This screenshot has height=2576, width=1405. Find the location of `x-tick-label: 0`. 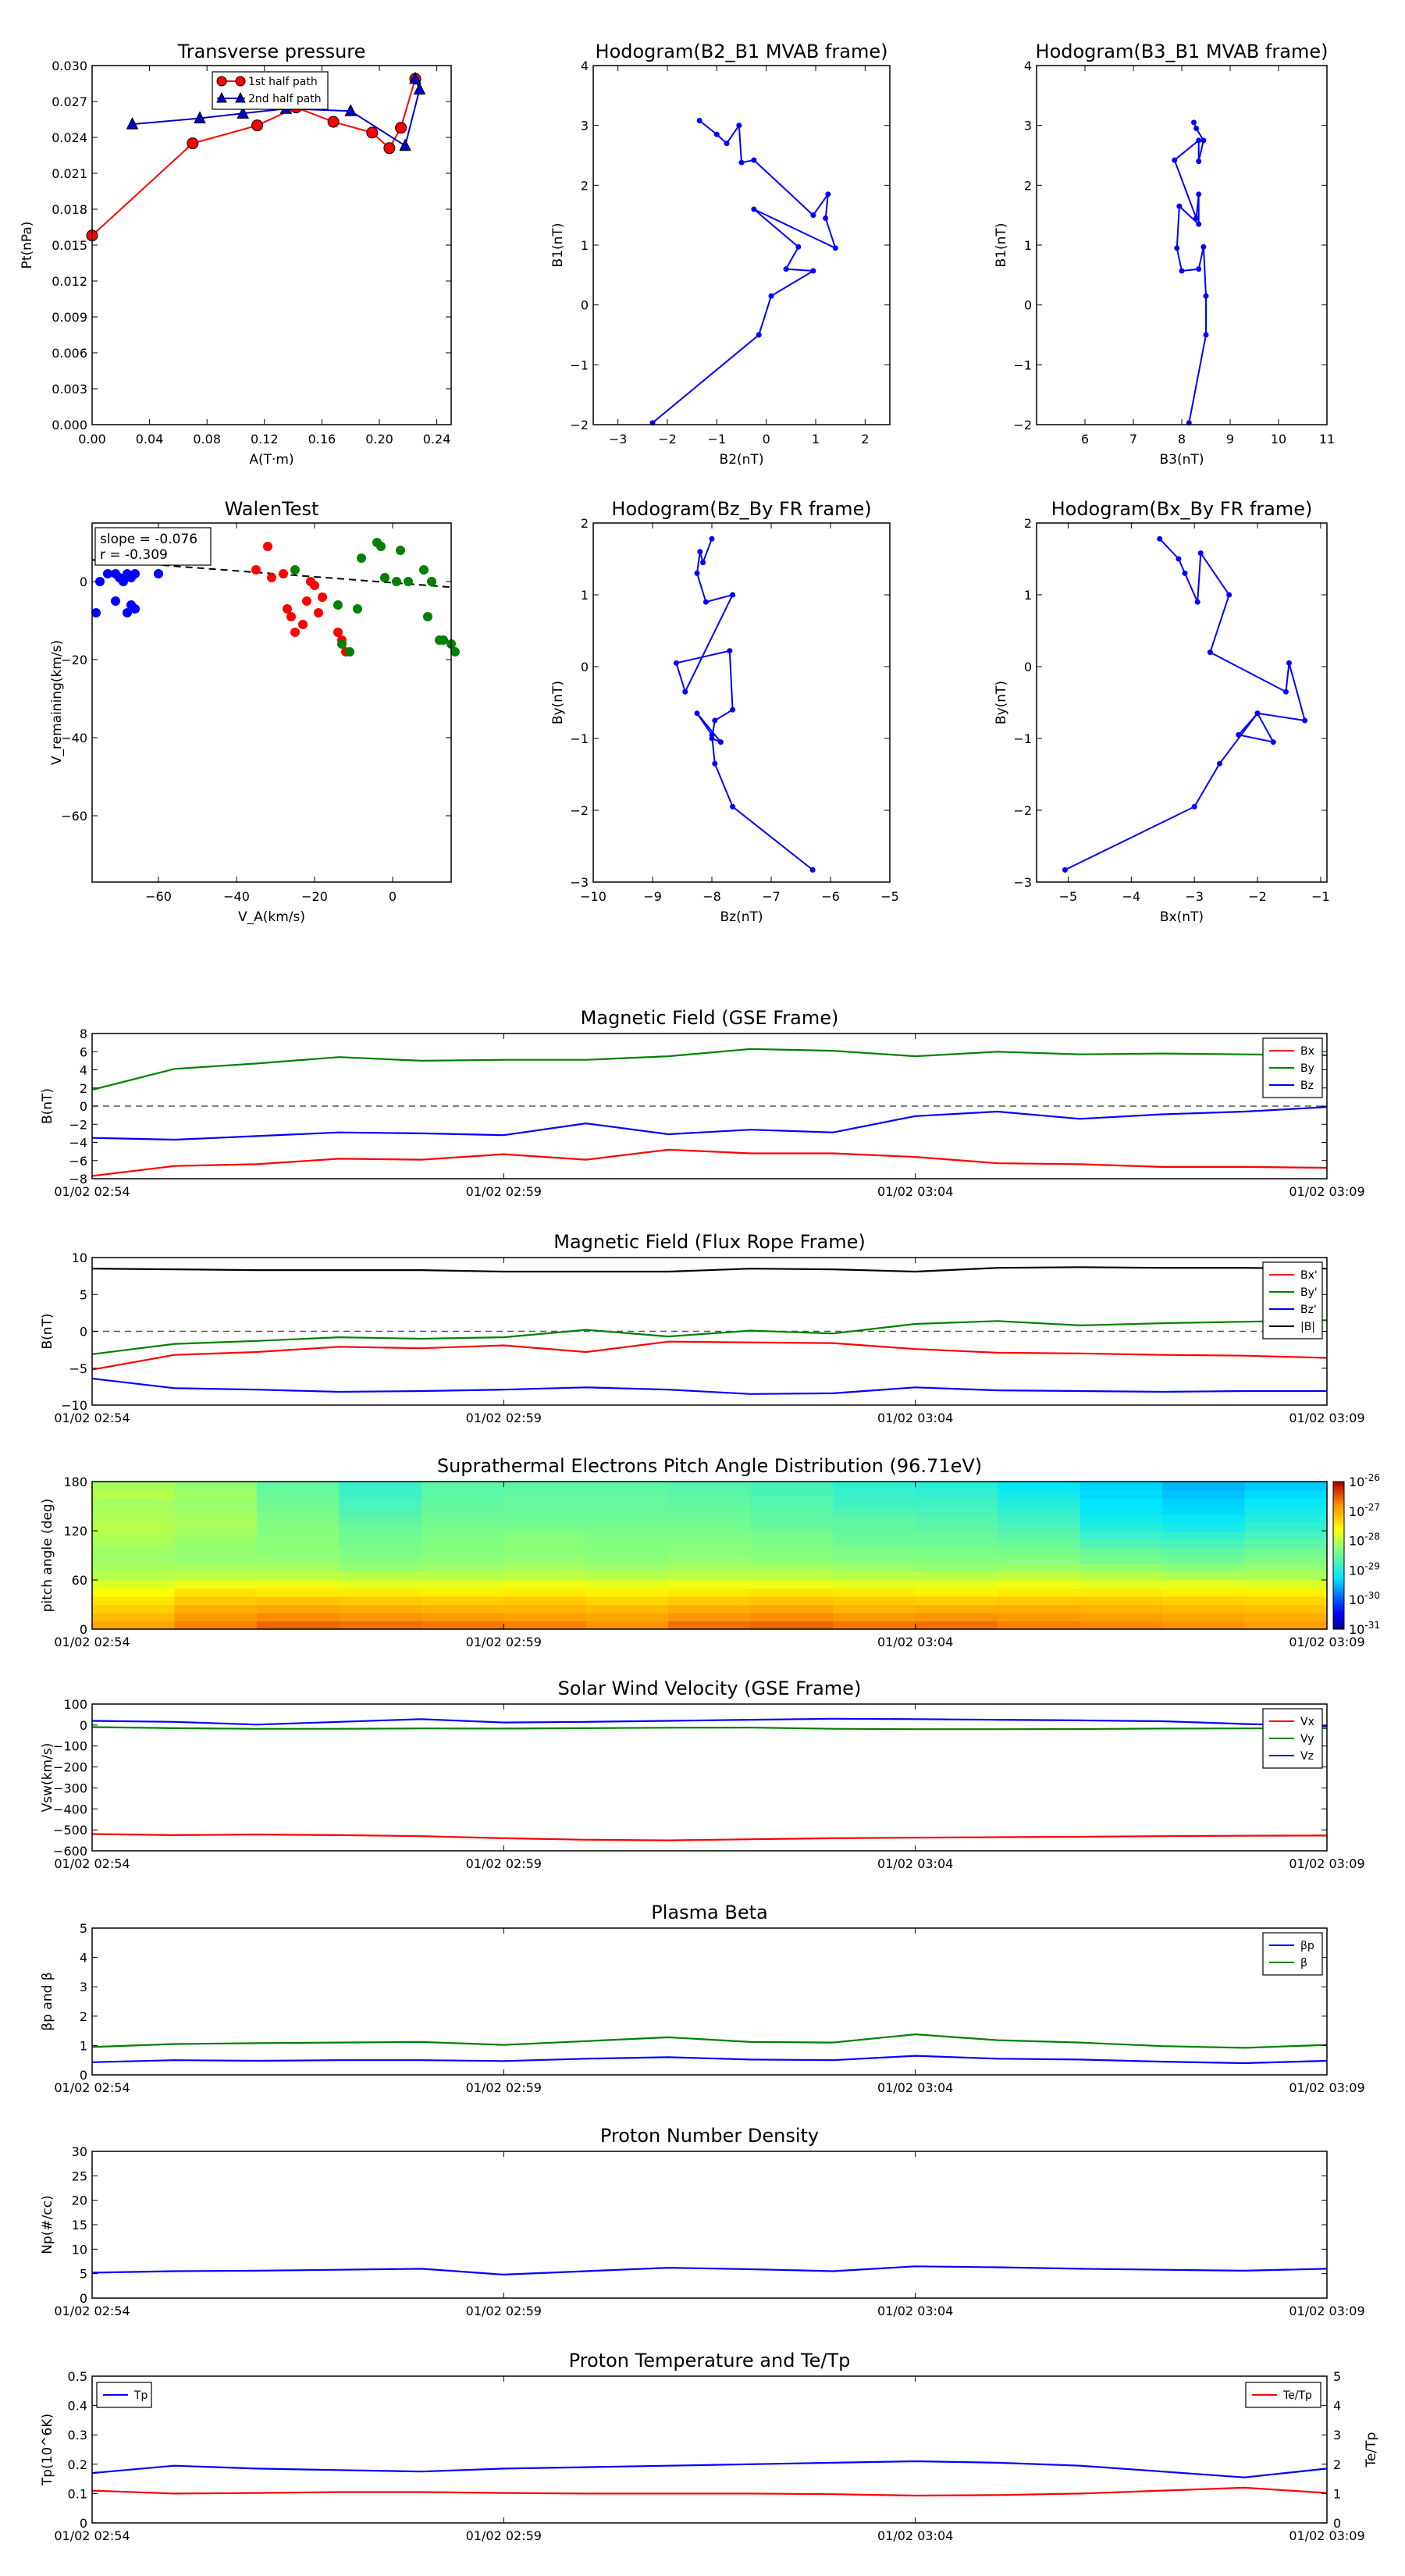

x-tick-label: 0 is located at coordinates (766, 439).